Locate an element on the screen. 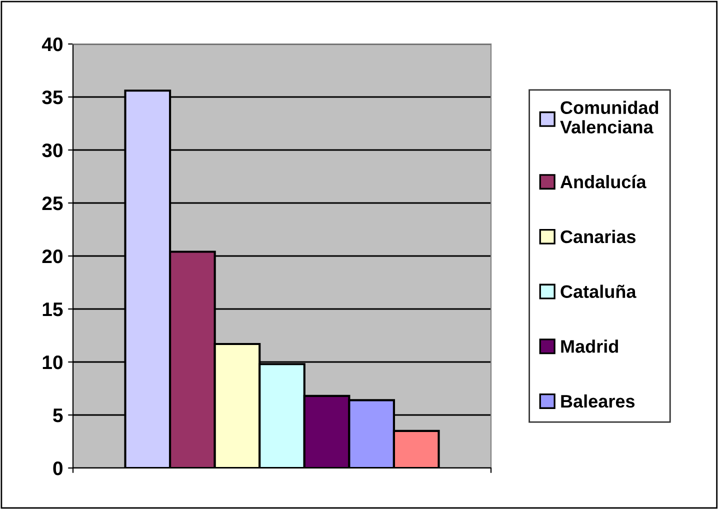 The width and height of the screenshot is (719, 509). y-tick-label: 10 is located at coordinates (52, 362).